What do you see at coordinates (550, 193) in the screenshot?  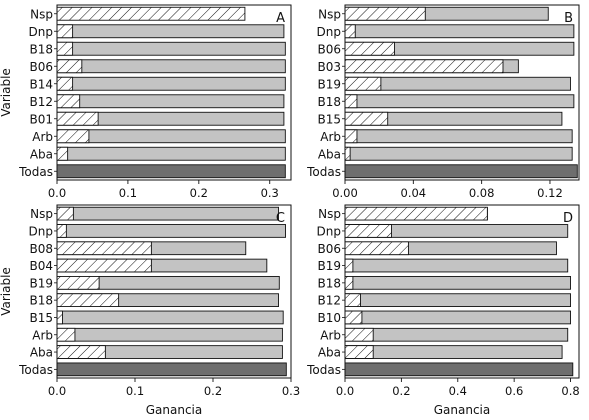 I see `x-tick-label: 0.12` at bounding box center [550, 193].